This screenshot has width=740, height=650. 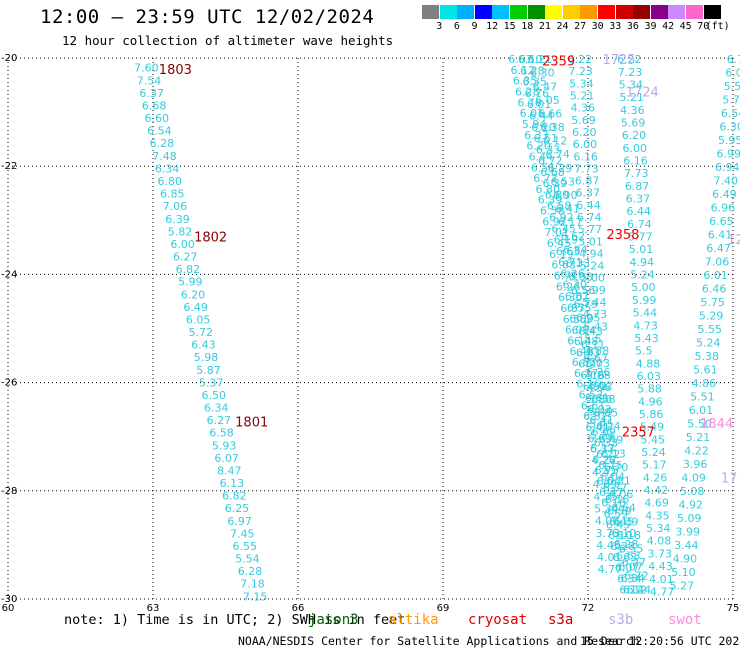 I want to click on wave-height-value: 6.46, so click(x=714, y=289).